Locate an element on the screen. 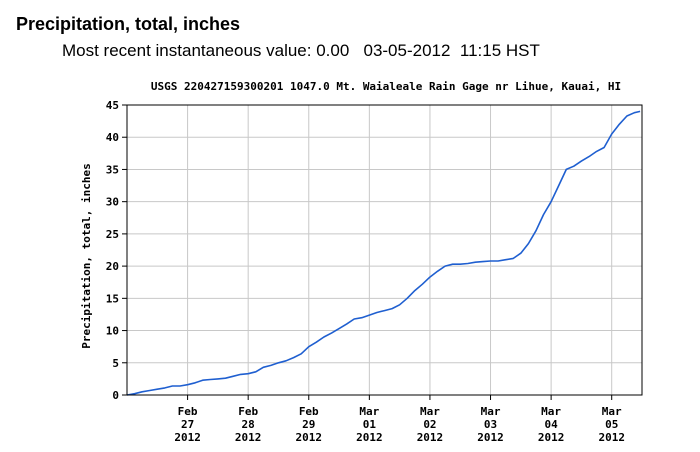 The image size is (700, 452). x-tick-label: 02 is located at coordinates (429, 424).